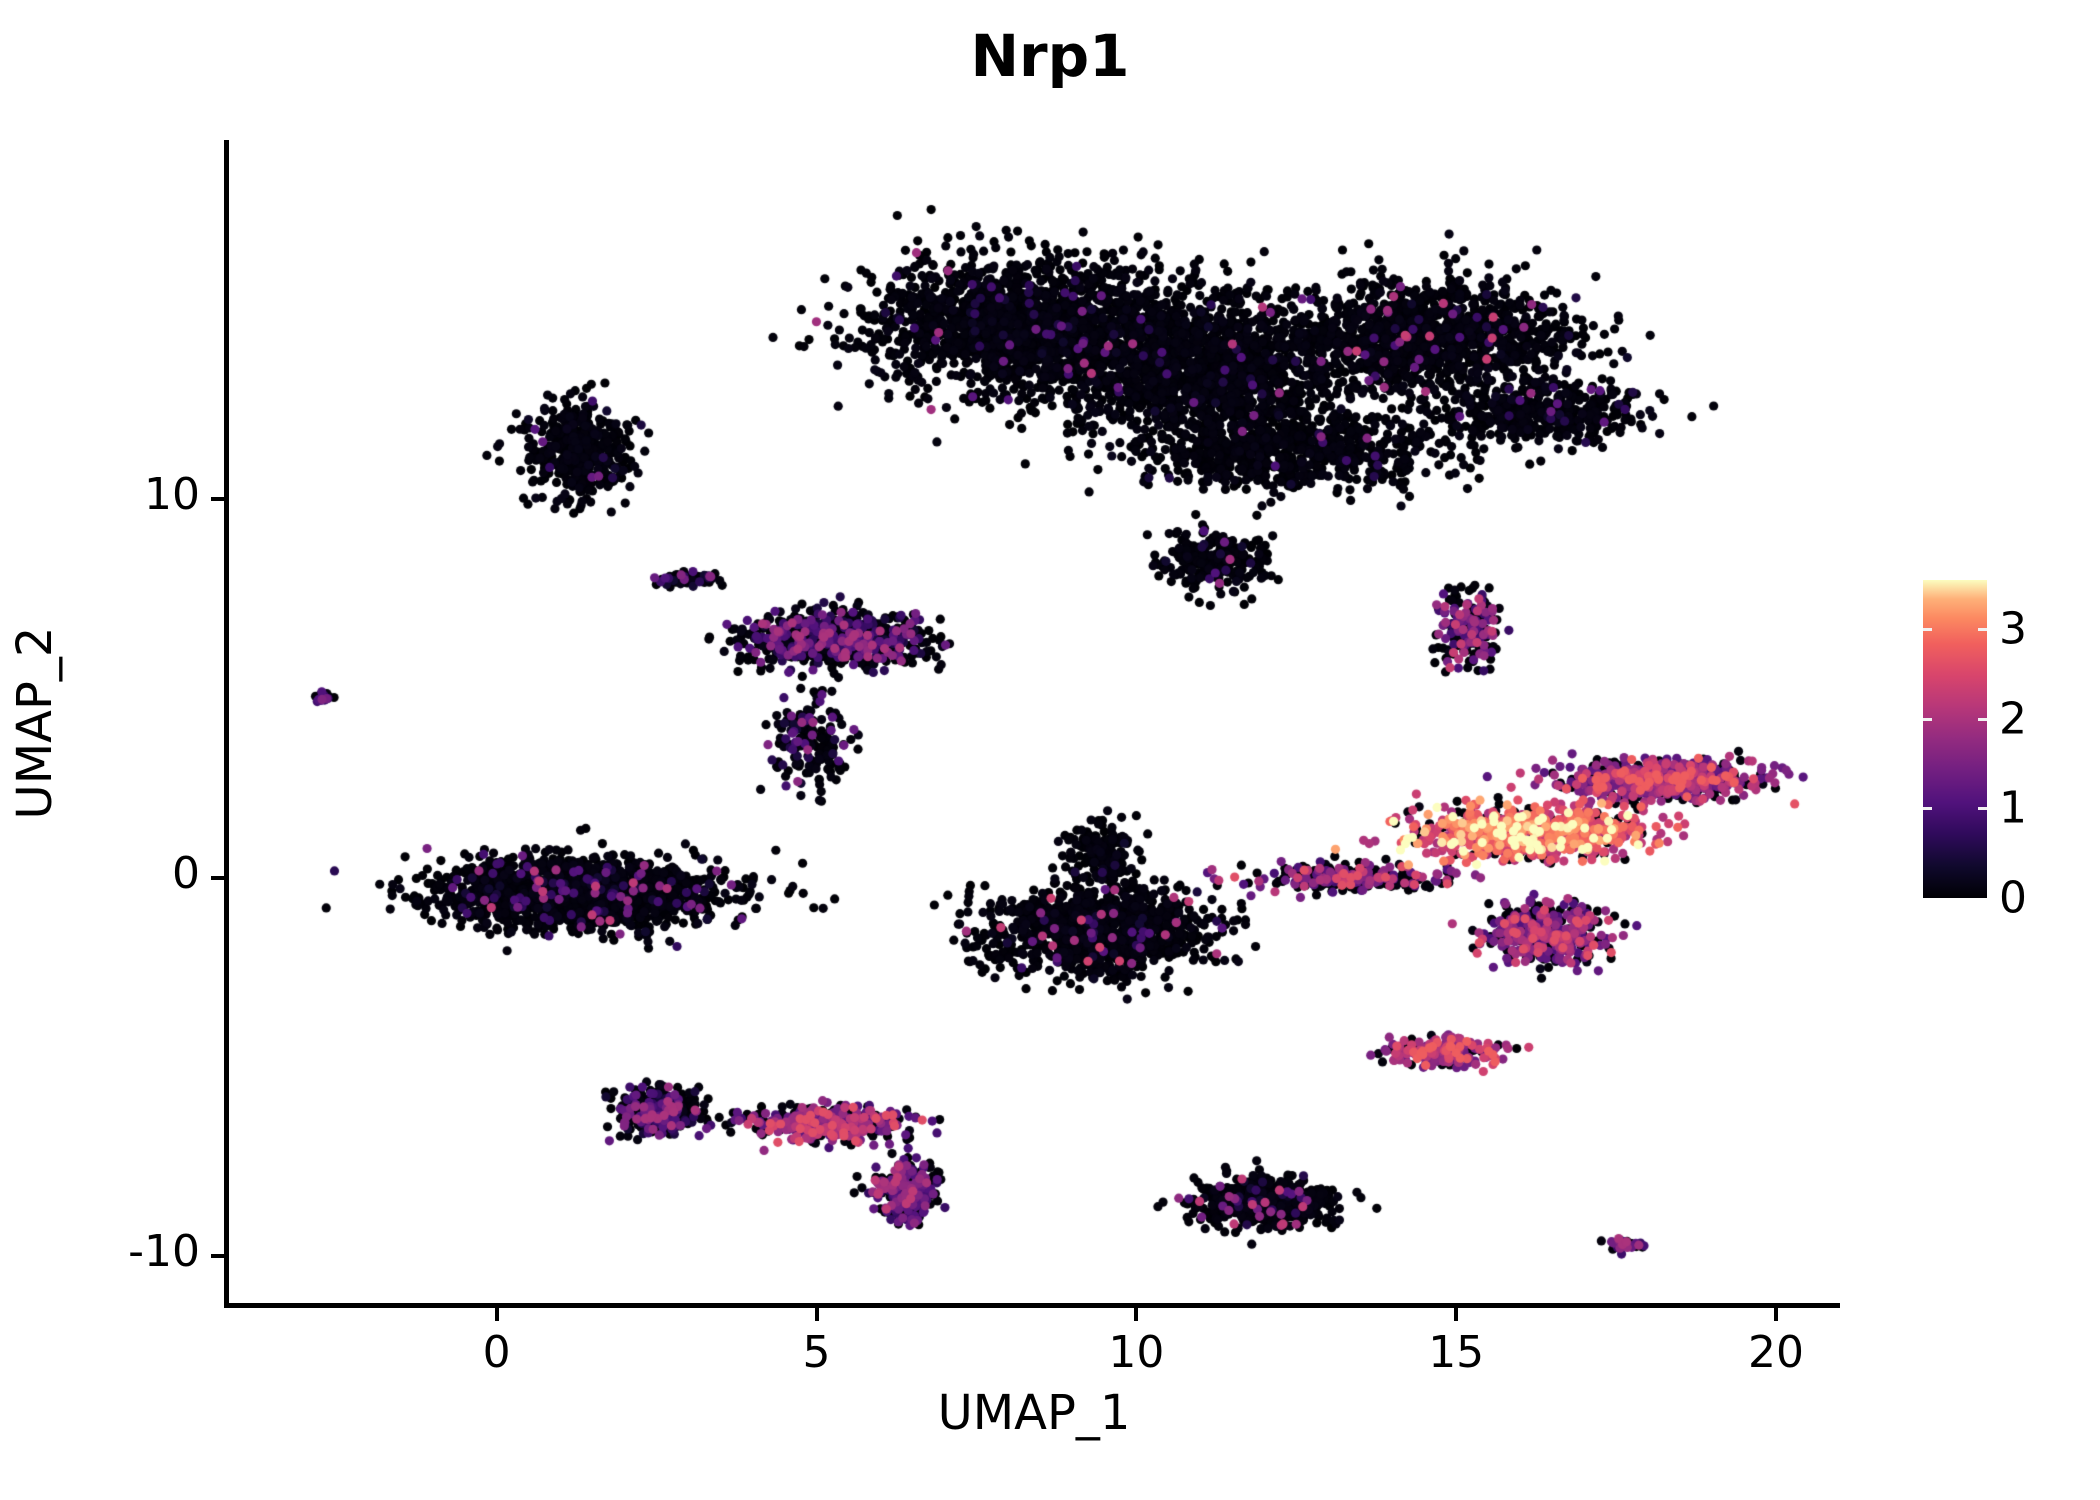 This screenshot has width=2100, height=1500. I want to click on x-axis-label: UMAP_1, so click(1034, 1413).